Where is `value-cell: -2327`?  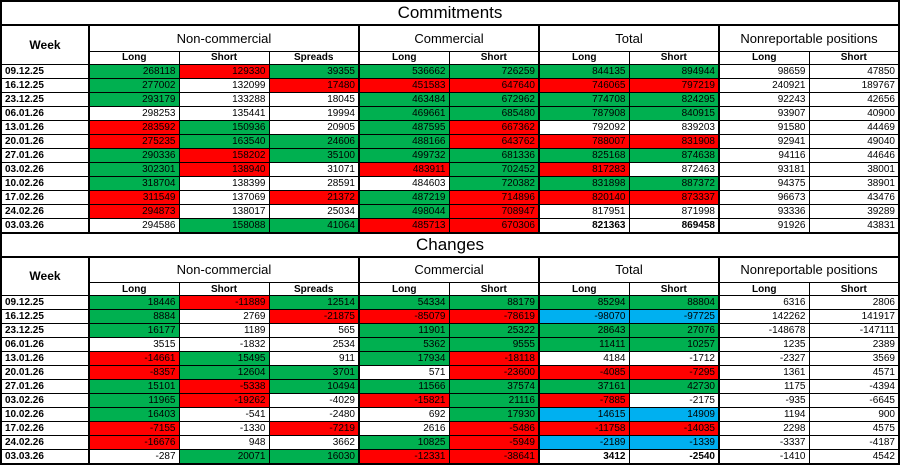
value-cell: -2327 is located at coordinates (764, 359).